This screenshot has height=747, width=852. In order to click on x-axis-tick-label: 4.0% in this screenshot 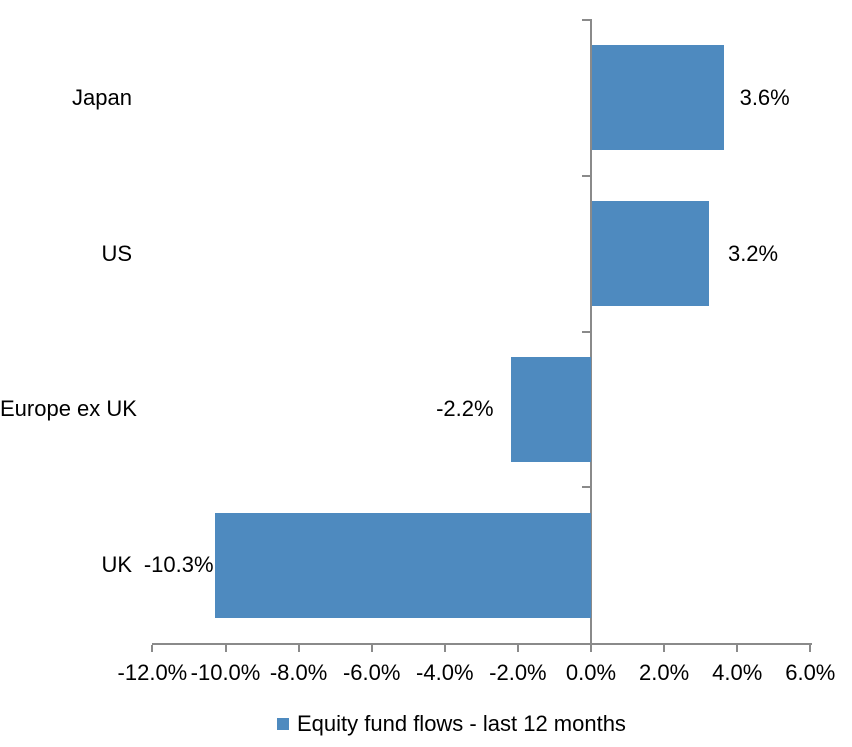, I will do `click(737, 672)`.